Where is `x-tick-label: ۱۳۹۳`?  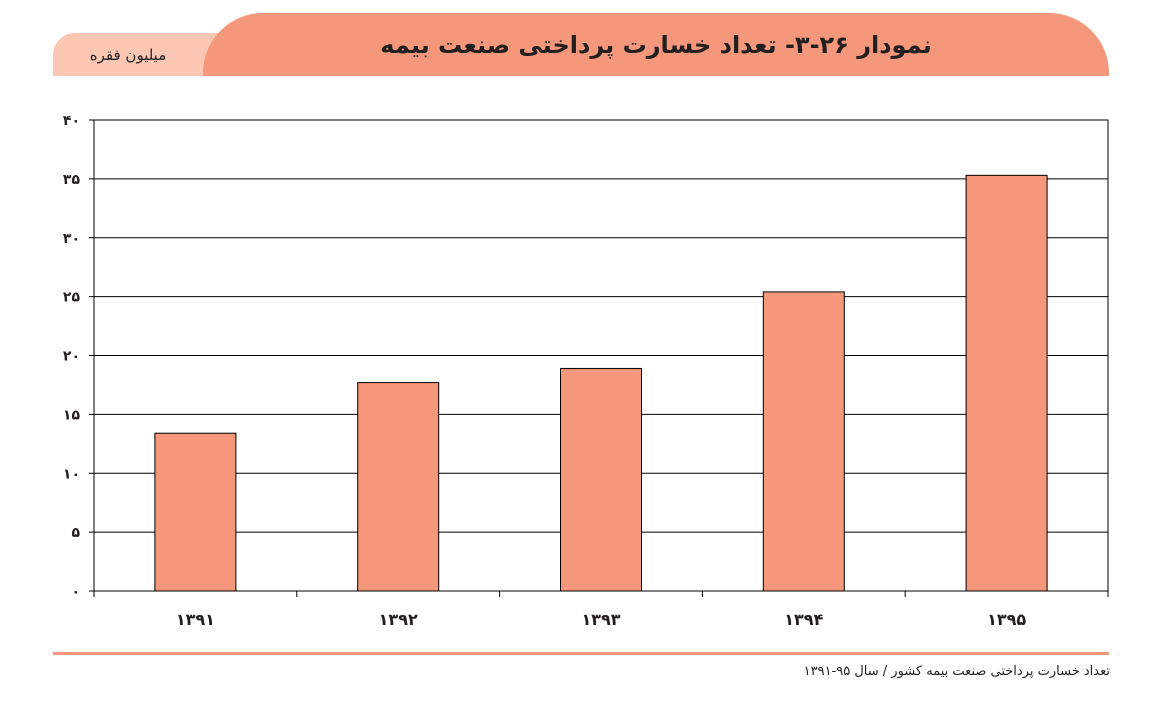
x-tick-label: ۱۳۹۳ is located at coordinates (600, 619).